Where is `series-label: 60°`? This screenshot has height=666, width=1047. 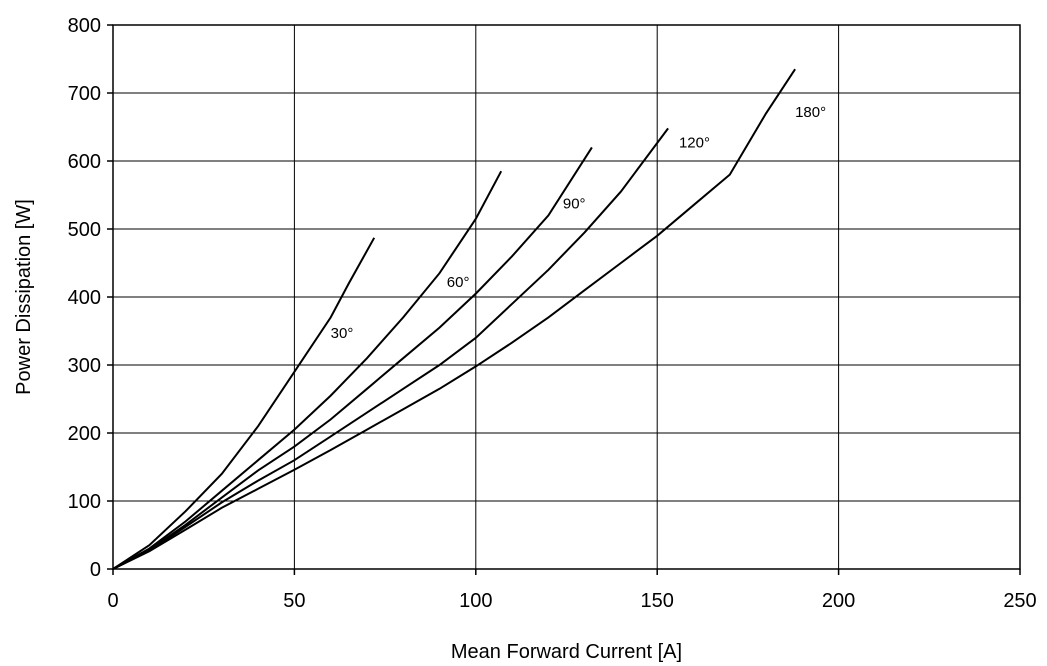
series-label: 60° is located at coordinates (458, 282).